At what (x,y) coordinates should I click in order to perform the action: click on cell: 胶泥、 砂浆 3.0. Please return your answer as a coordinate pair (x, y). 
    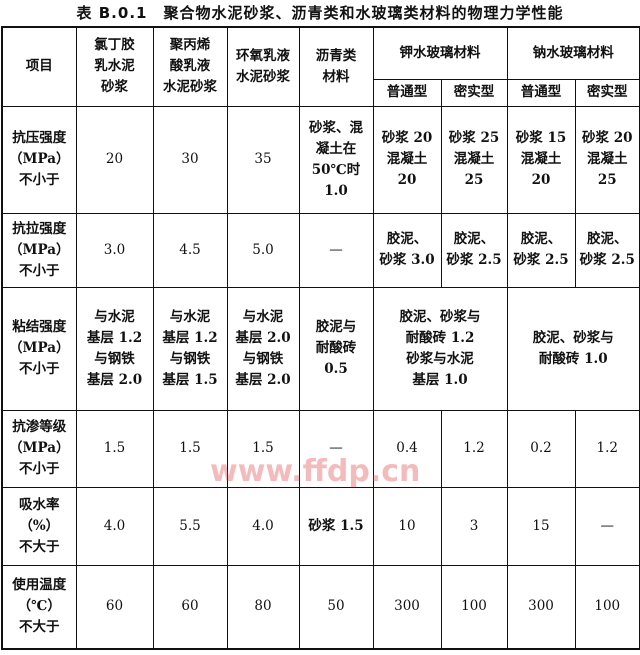
    Looking at the image, I should click on (407, 250).